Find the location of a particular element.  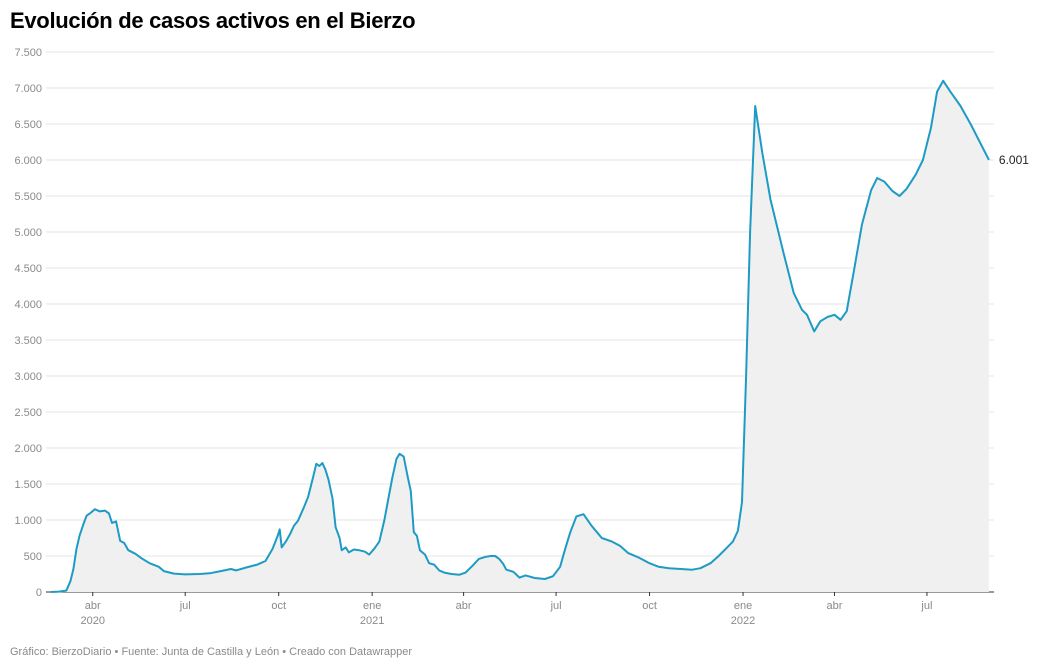

y-tick-label: 7.000 is located at coordinates (28, 89).